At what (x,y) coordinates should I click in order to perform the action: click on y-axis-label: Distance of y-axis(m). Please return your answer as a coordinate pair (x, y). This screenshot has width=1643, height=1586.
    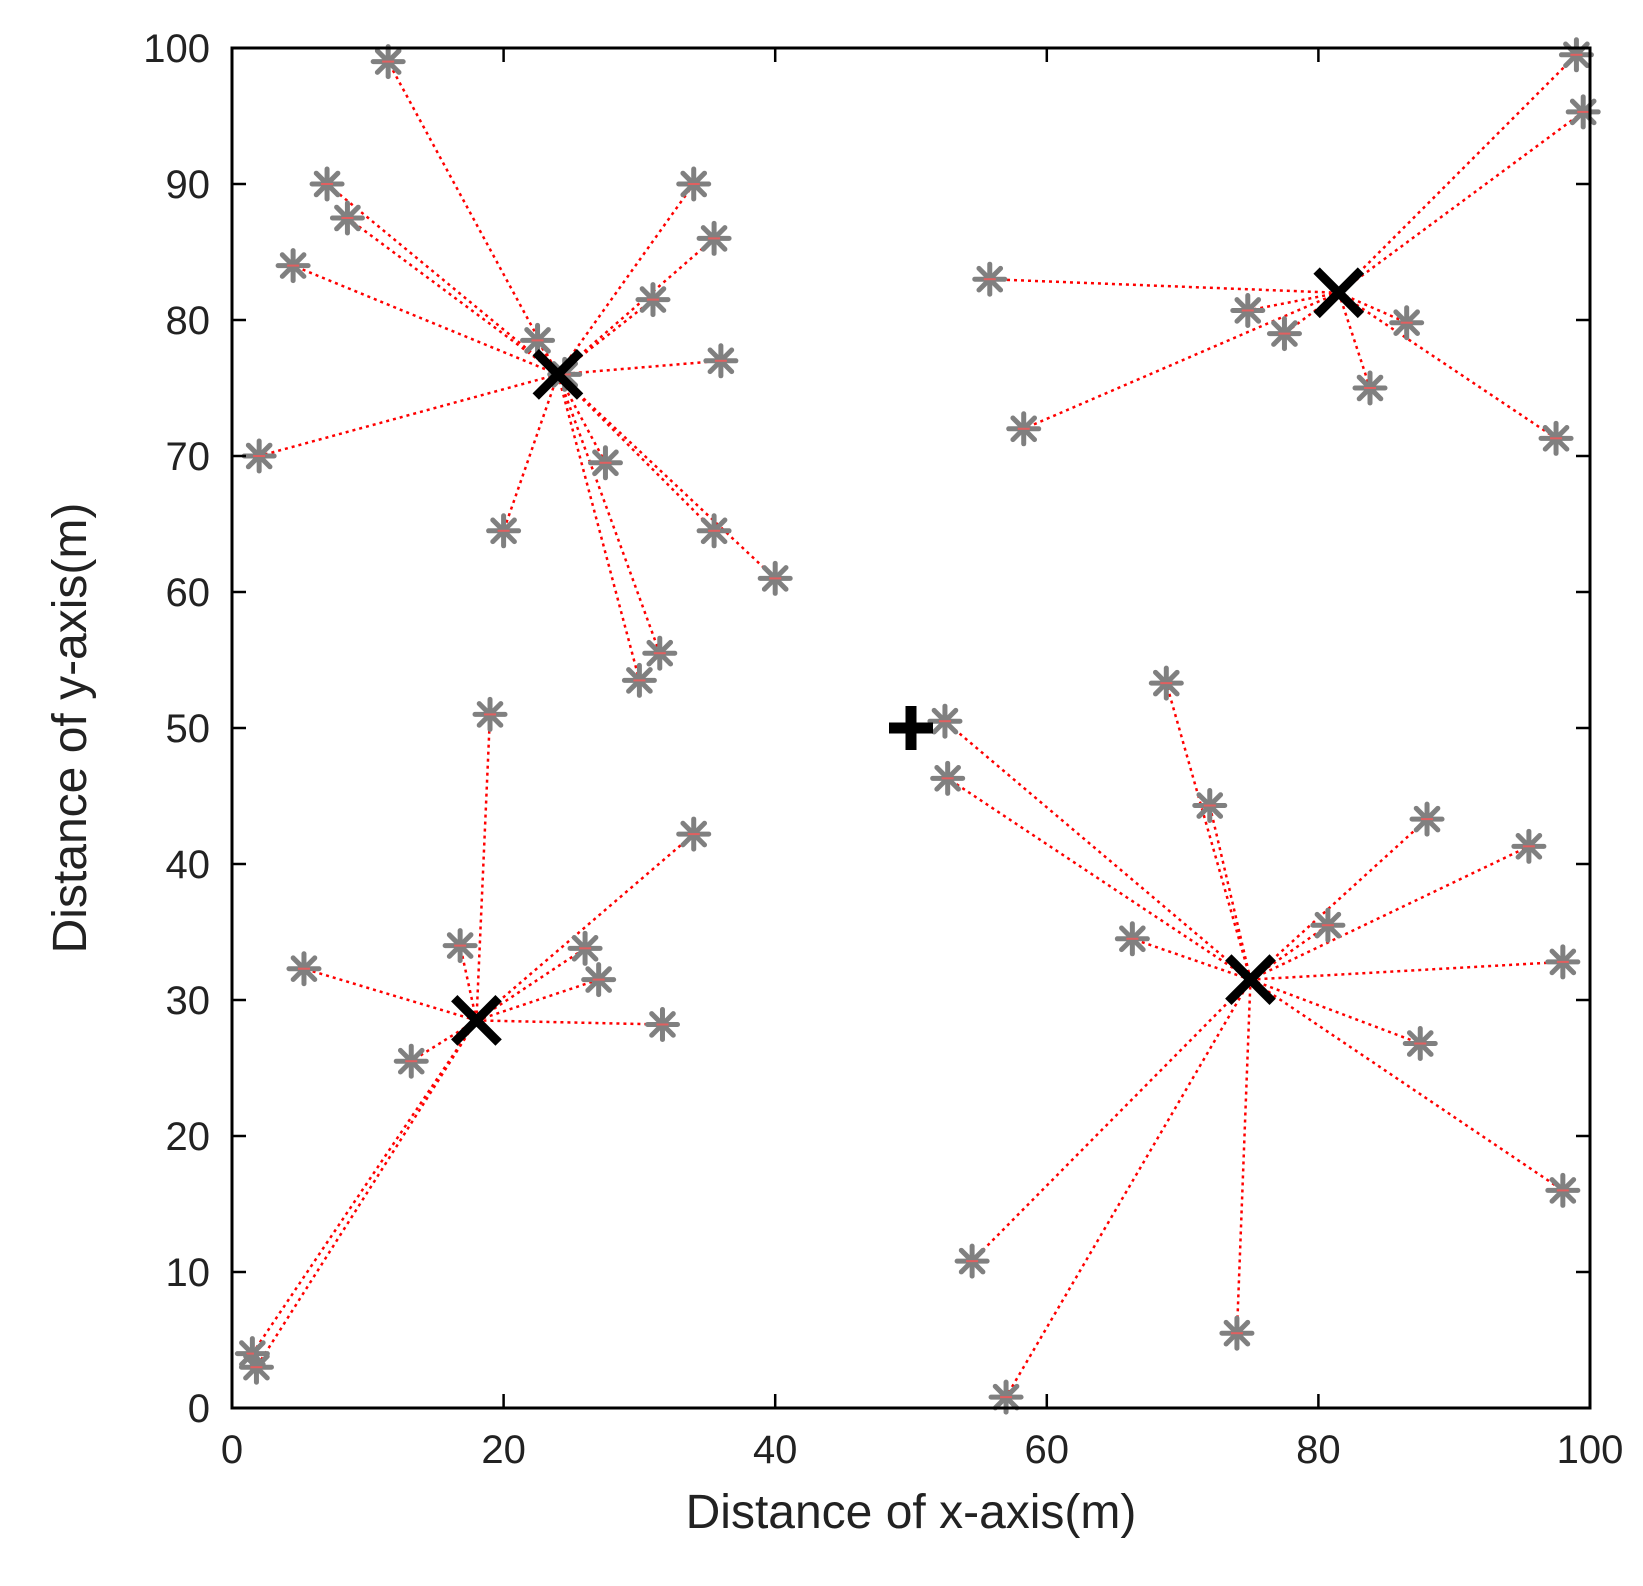
    Looking at the image, I should click on (70, 728).